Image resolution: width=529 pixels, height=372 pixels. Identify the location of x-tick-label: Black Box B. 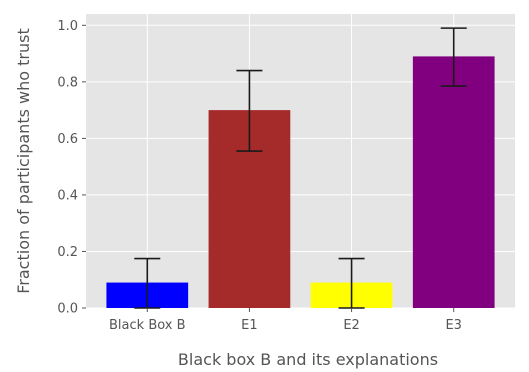
(147, 325).